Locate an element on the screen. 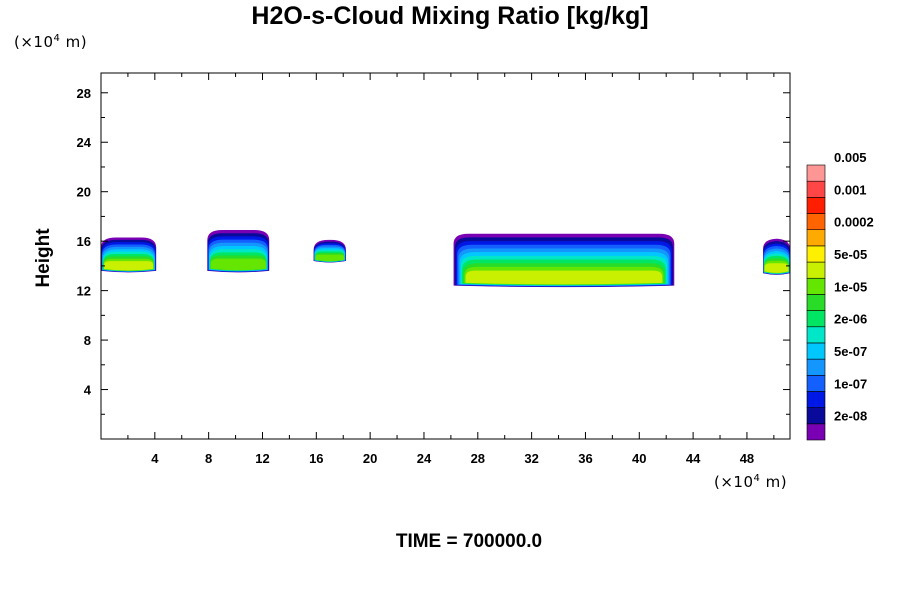  colorbar-label: 2e-06 is located at coordinates (850, 319).